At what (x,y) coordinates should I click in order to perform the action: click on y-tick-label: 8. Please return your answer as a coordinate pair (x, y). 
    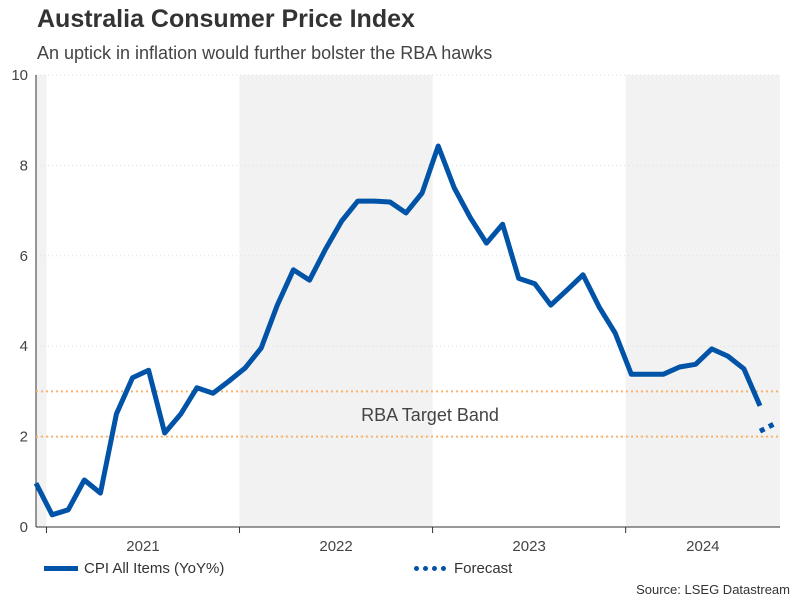
    Looking at the image, I should click on (24, 165).